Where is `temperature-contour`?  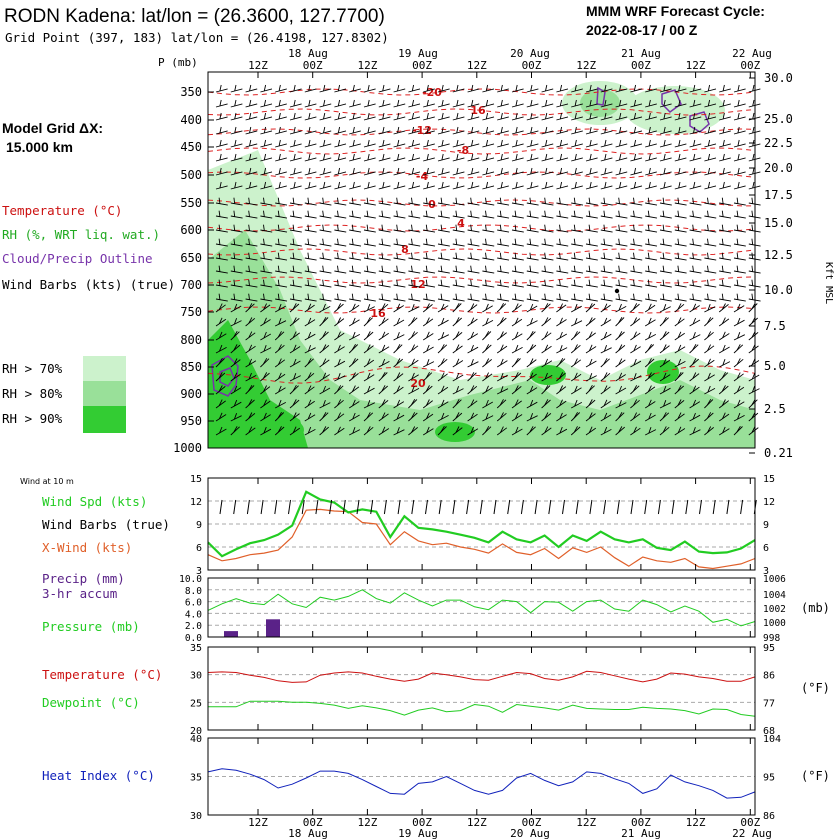
temperature-contour is located at coordinates (481, 252).